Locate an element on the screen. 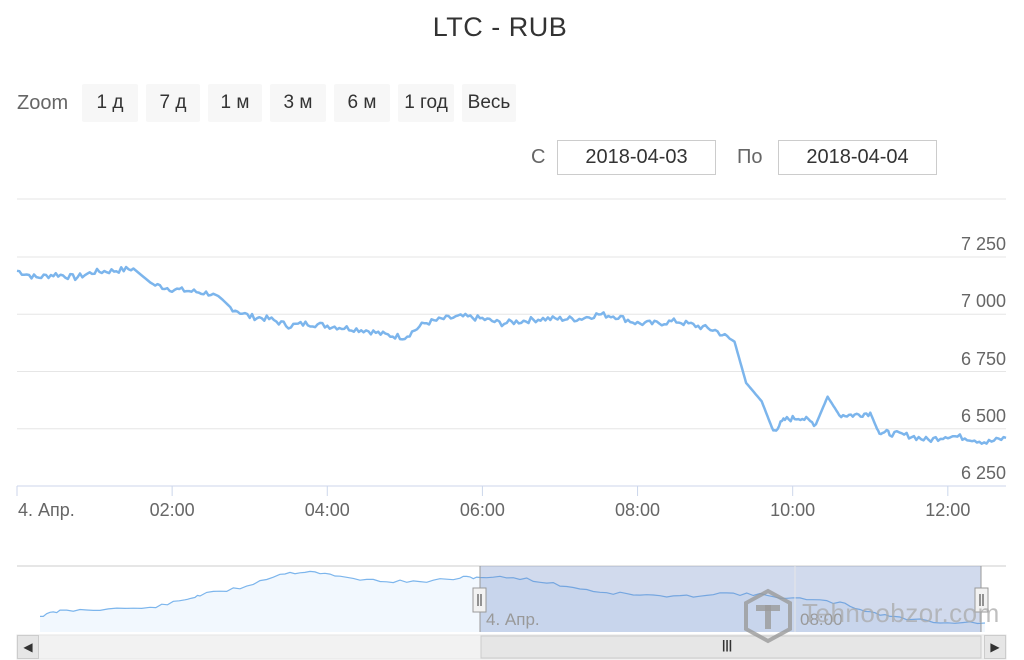  scrollbar-right-arrow: ▶ is located at coordinates (995, 647).